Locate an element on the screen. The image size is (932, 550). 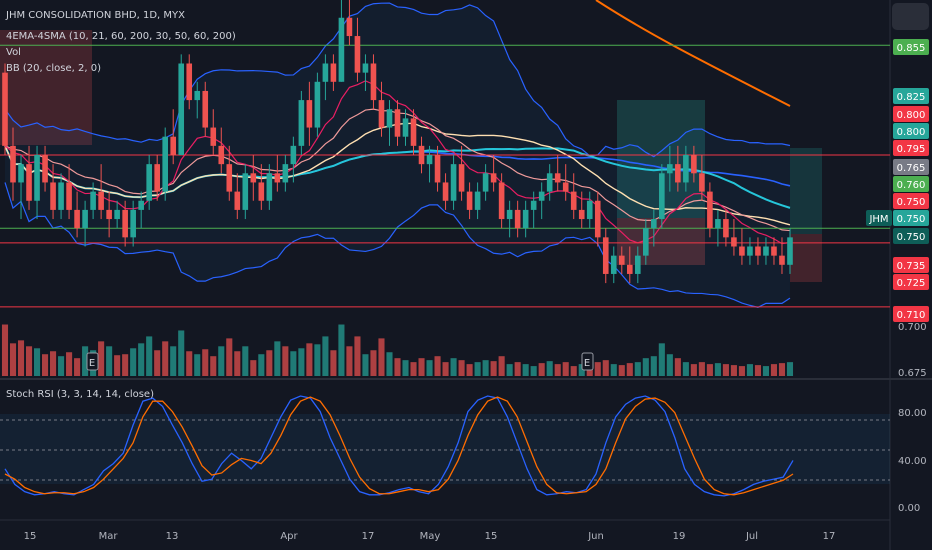
x-tick-4: 17 is located at coordinates (368, 536).